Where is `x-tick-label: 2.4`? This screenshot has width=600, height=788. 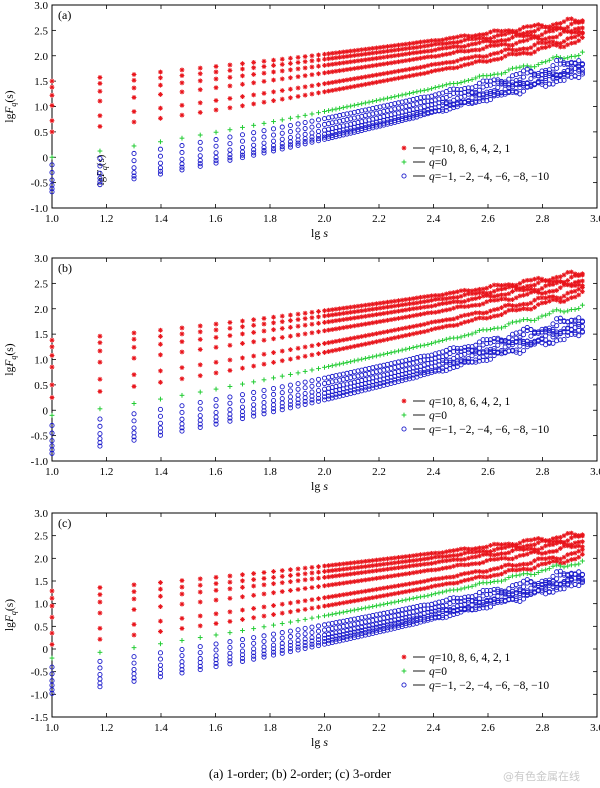
x-tick-label: 2.4 is located at coordinates (434, 728).